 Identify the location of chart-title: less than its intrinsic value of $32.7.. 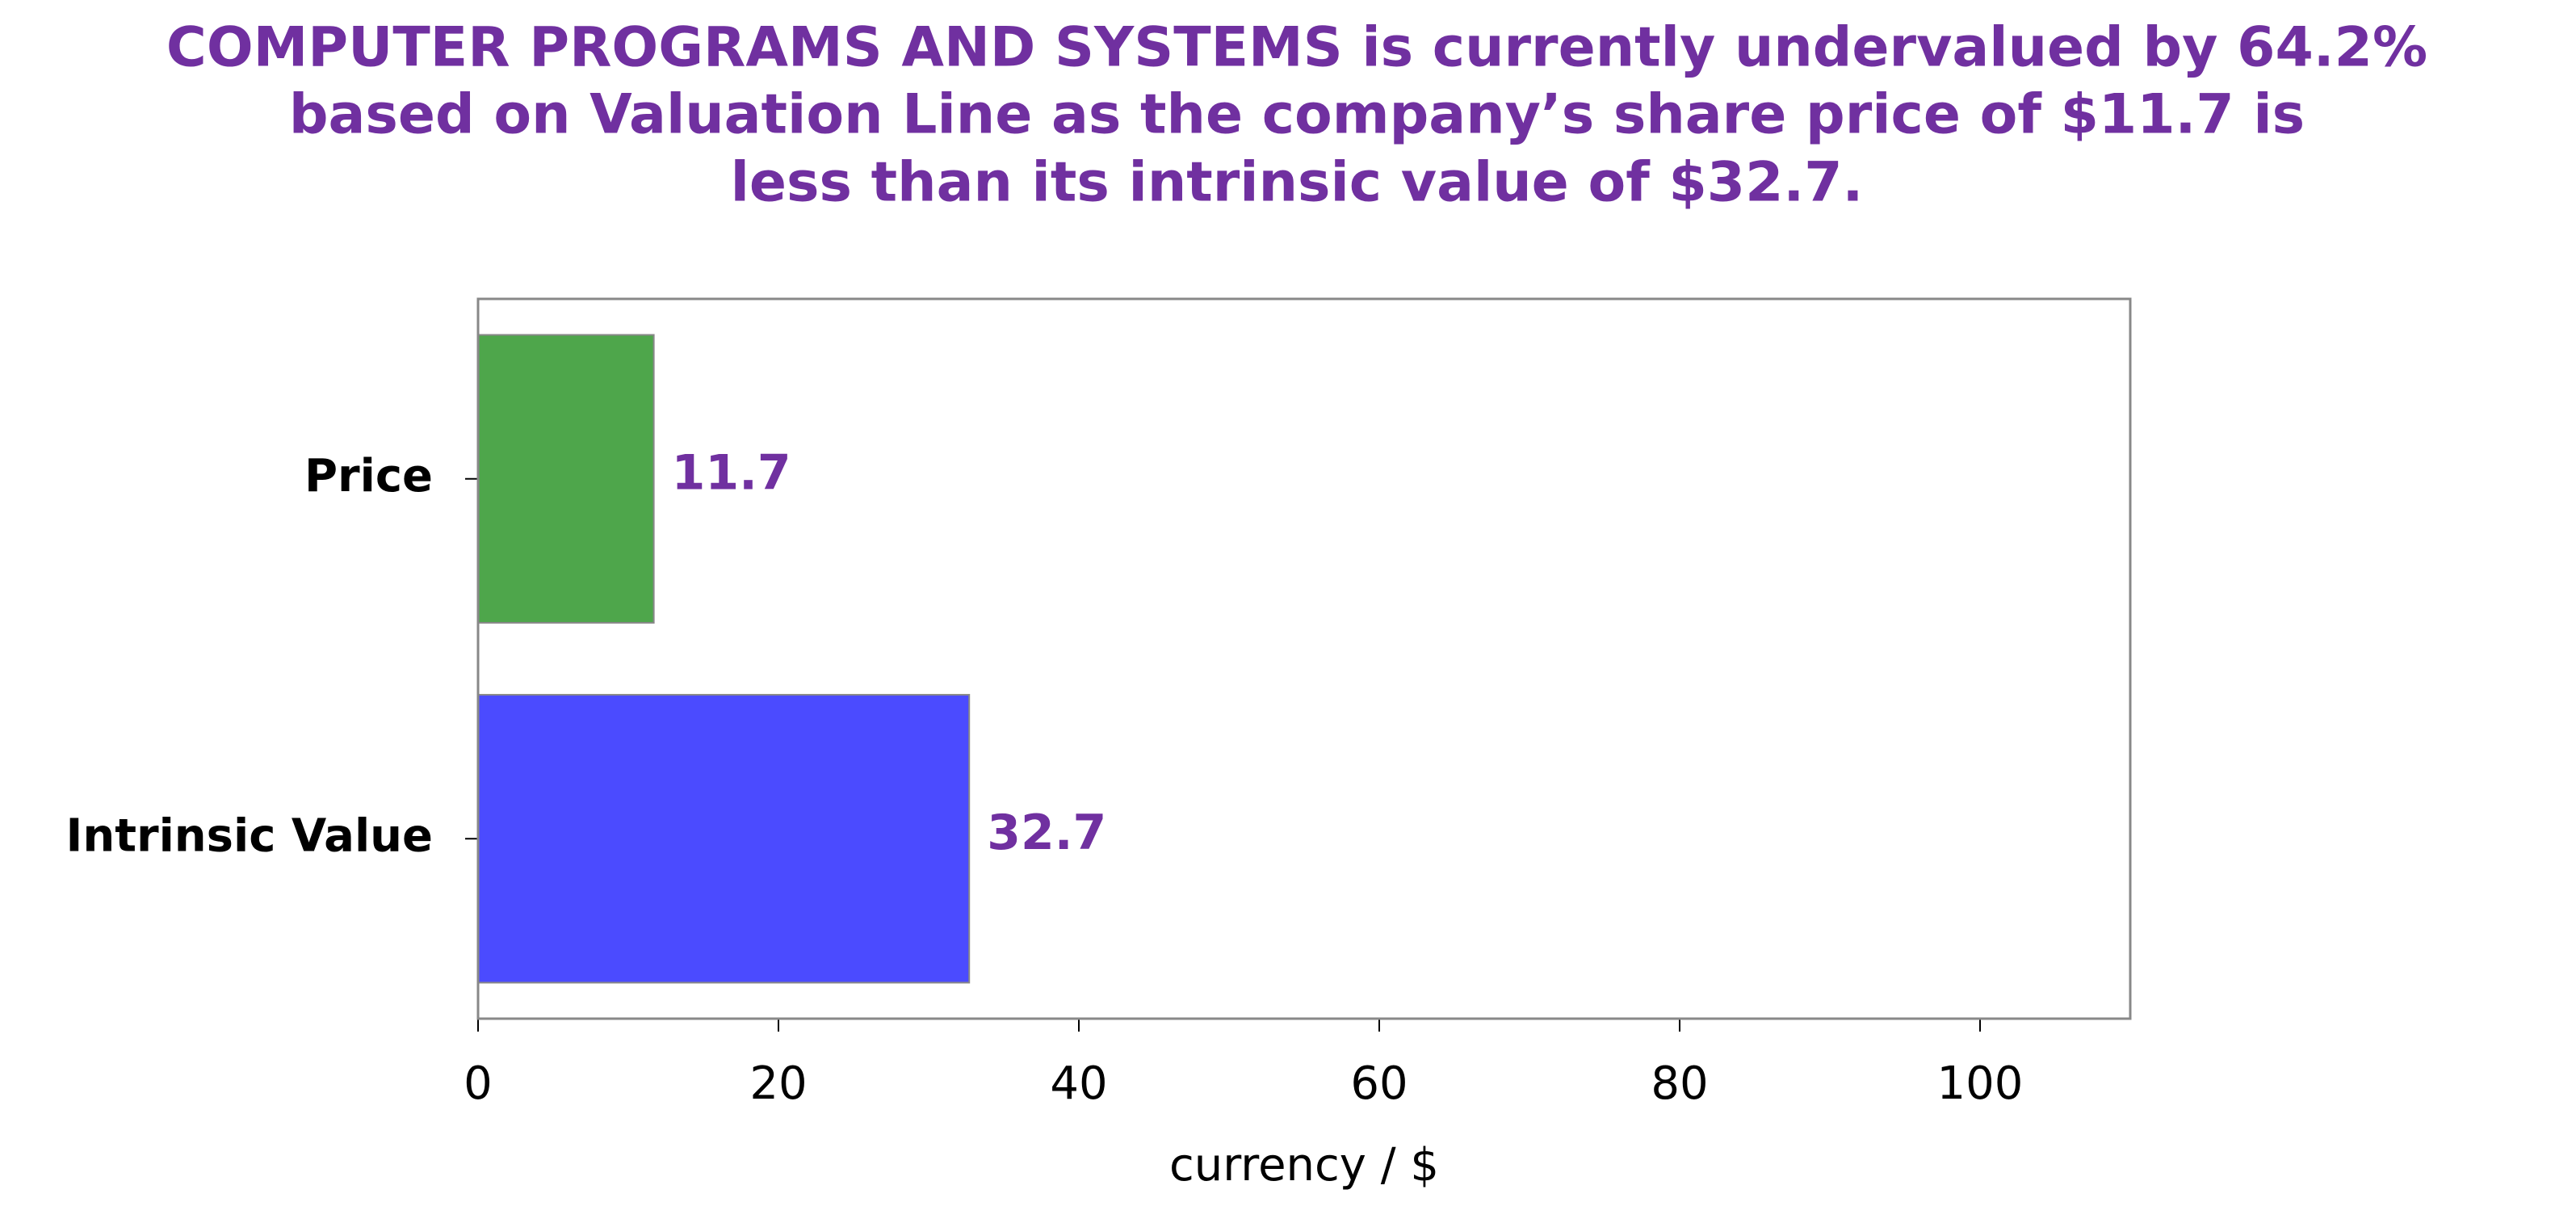
(1297, 183).